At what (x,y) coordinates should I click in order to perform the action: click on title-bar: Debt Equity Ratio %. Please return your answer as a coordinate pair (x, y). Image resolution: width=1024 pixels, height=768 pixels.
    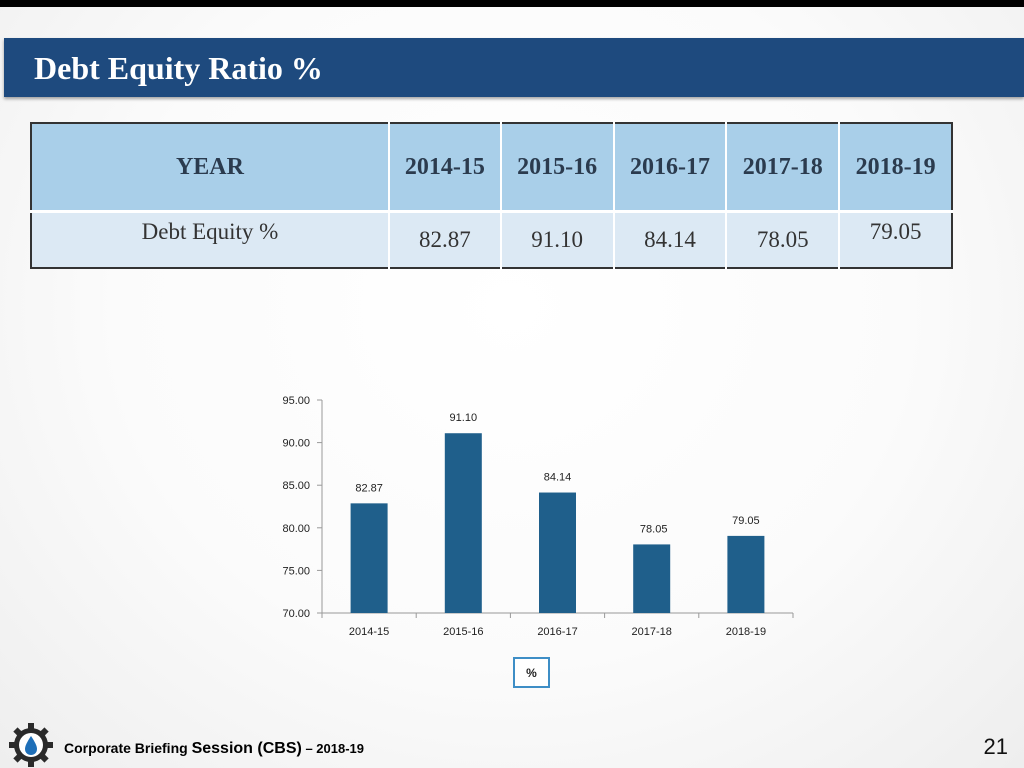
    Looking at the image, I should click on (514, 67).